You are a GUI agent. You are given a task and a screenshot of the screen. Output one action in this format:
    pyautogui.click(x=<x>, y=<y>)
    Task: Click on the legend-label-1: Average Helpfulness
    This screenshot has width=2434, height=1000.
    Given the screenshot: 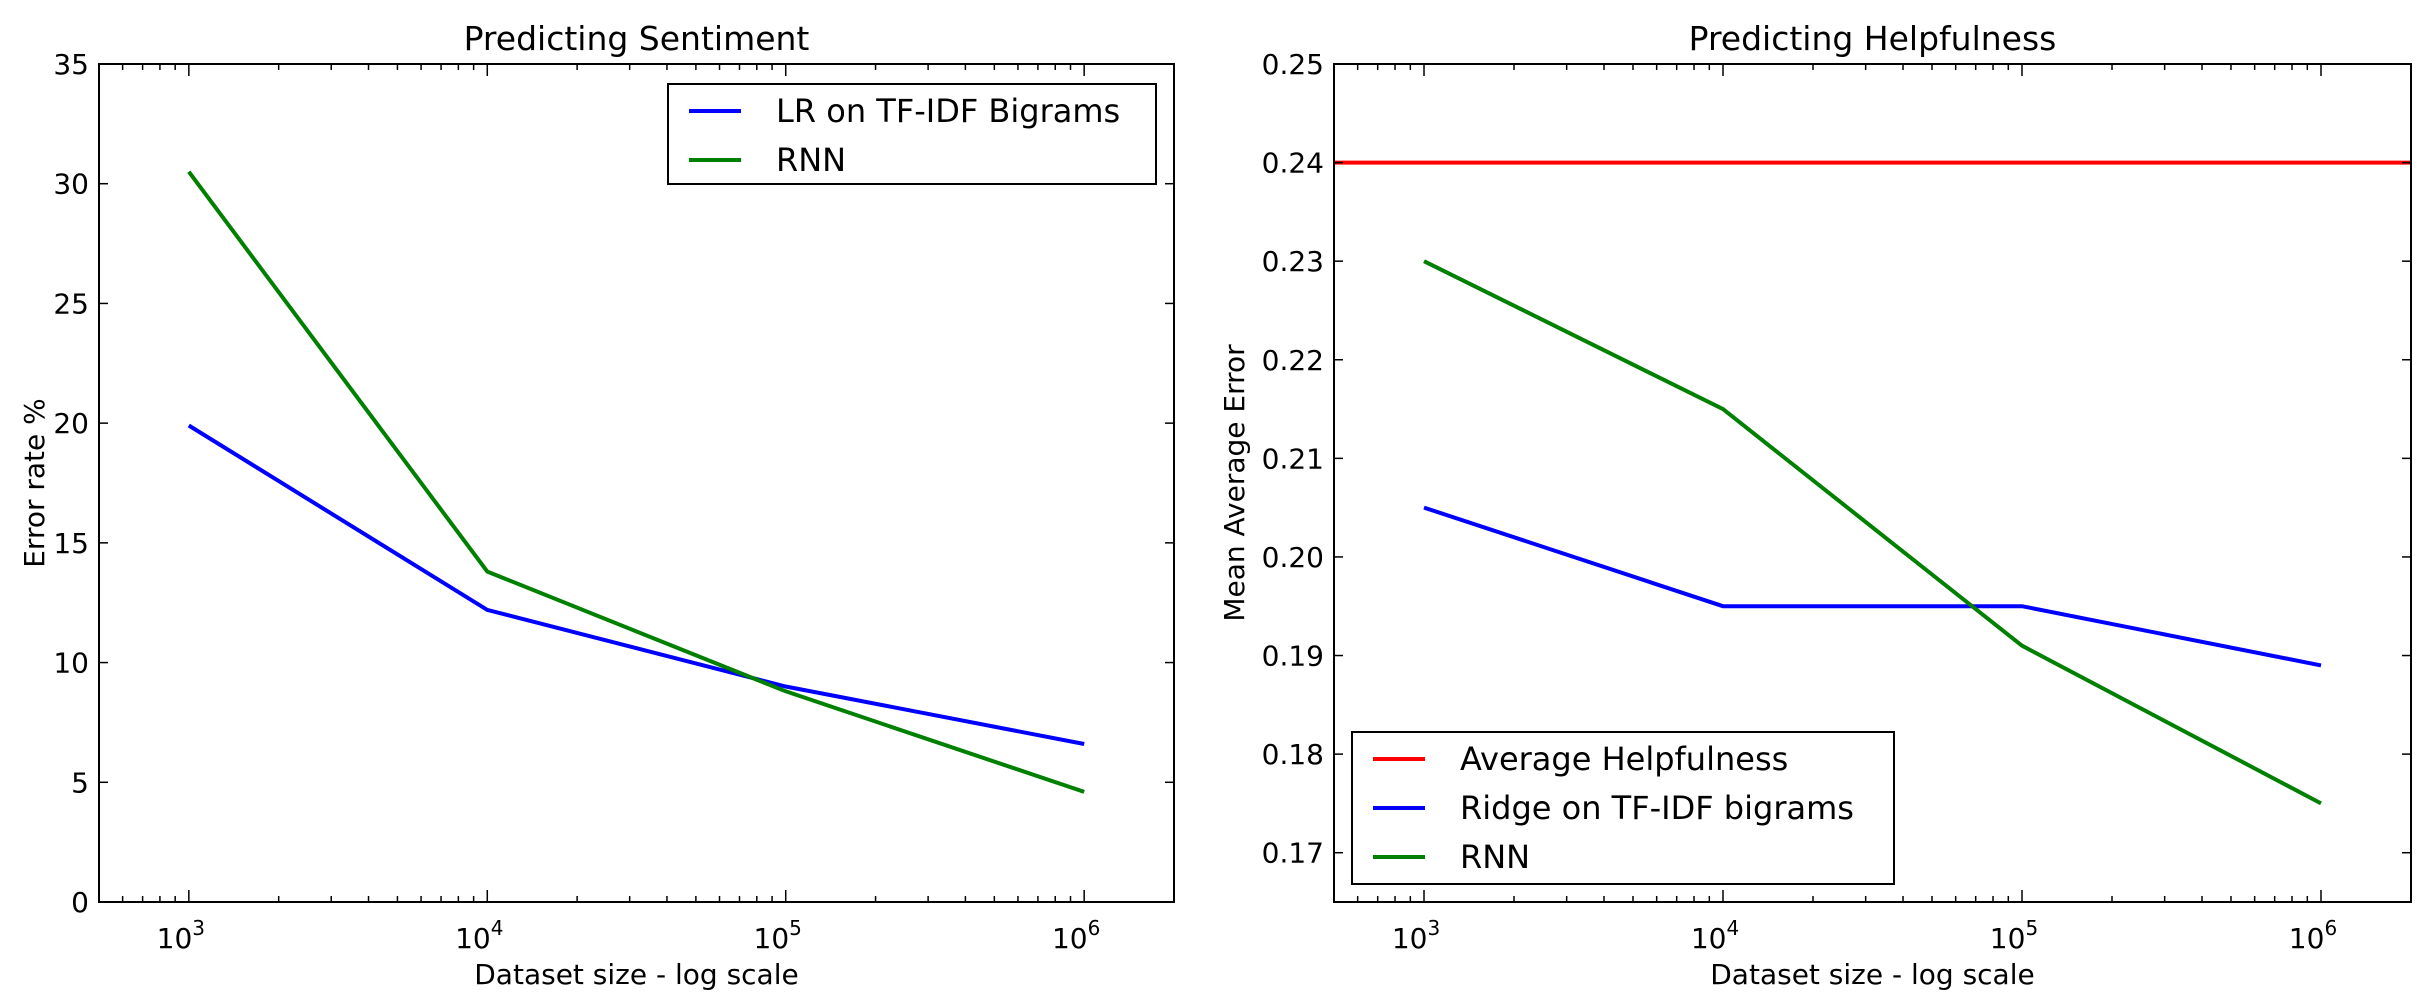 What is the action you would take?
    pyautogui.click(x=1624, y=759)
    